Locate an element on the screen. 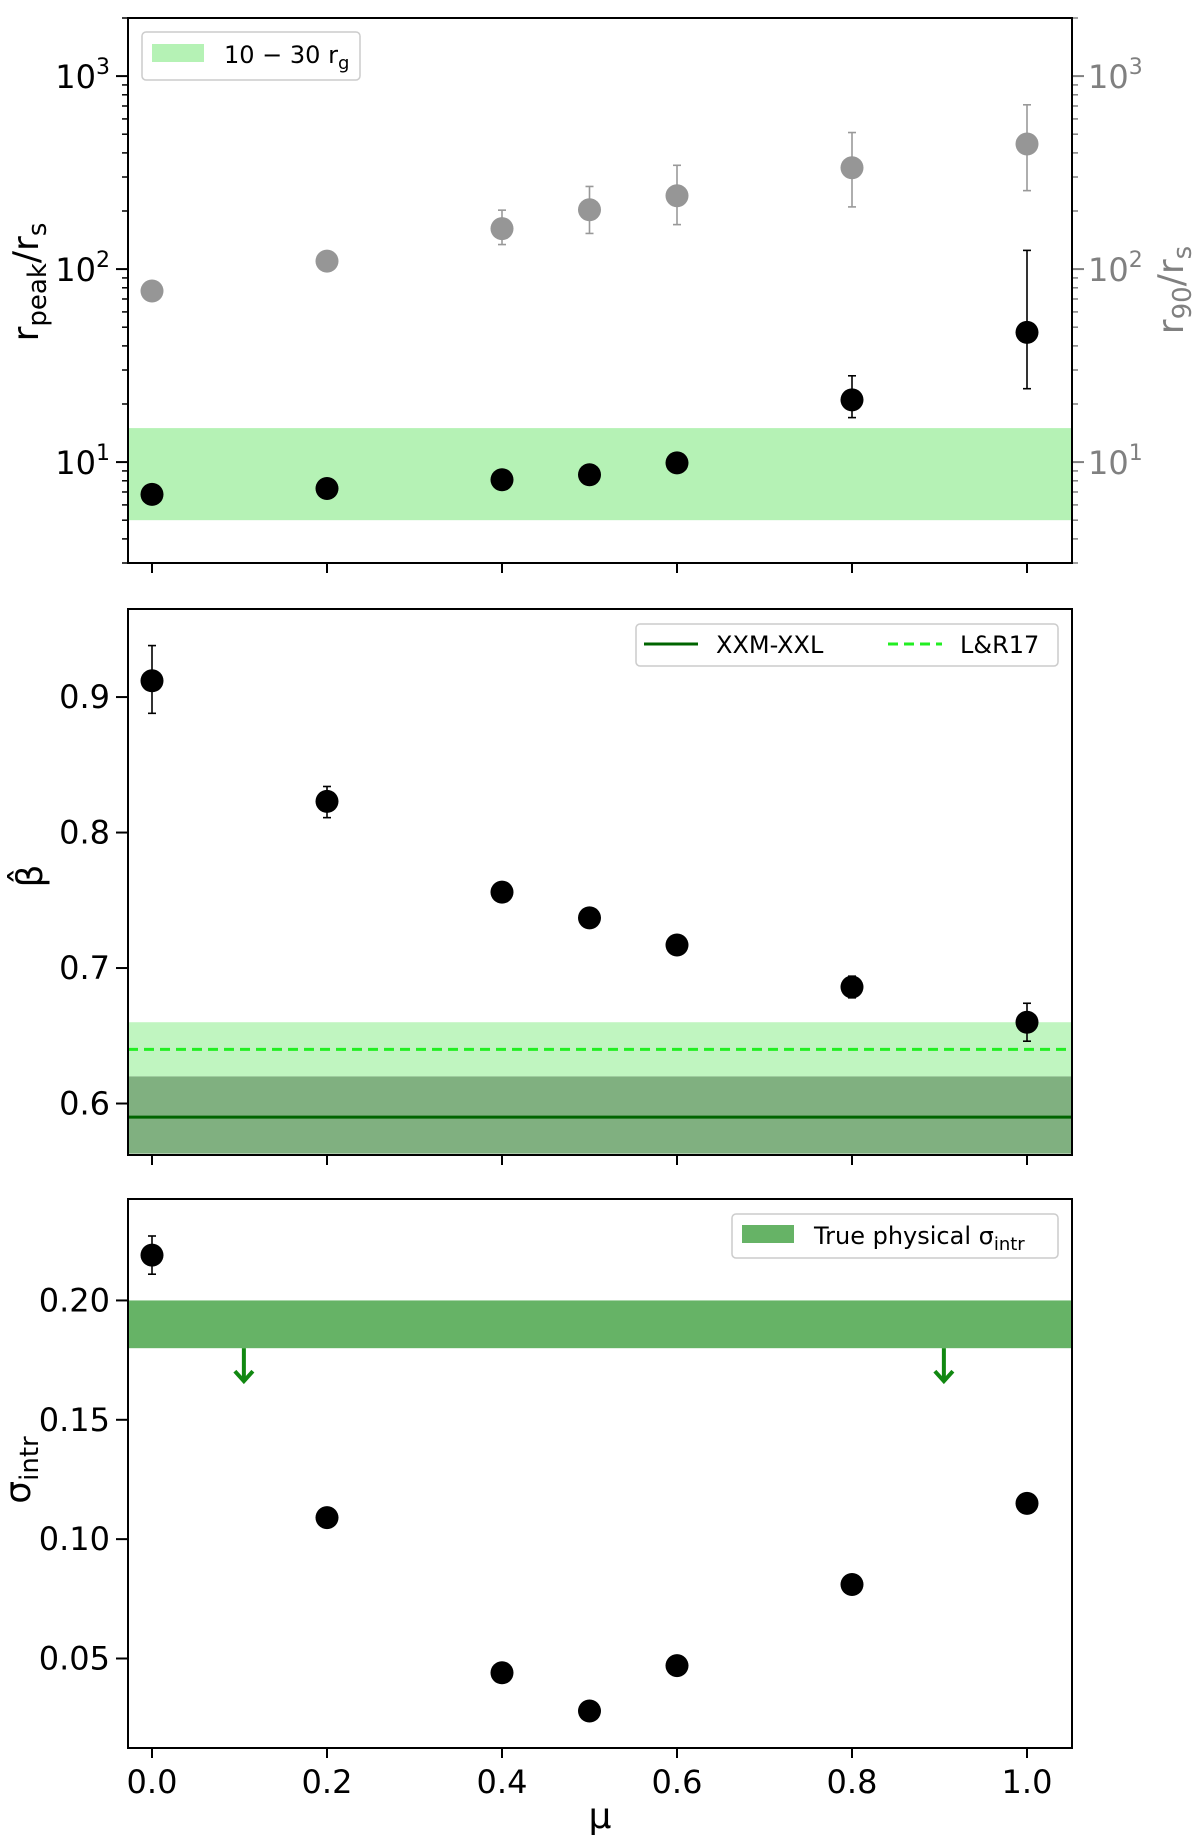 The height and width of the screenshot is (1835, 1200). y-tick-label-right-10: 10¹ is located at coordinates (1115, 461).